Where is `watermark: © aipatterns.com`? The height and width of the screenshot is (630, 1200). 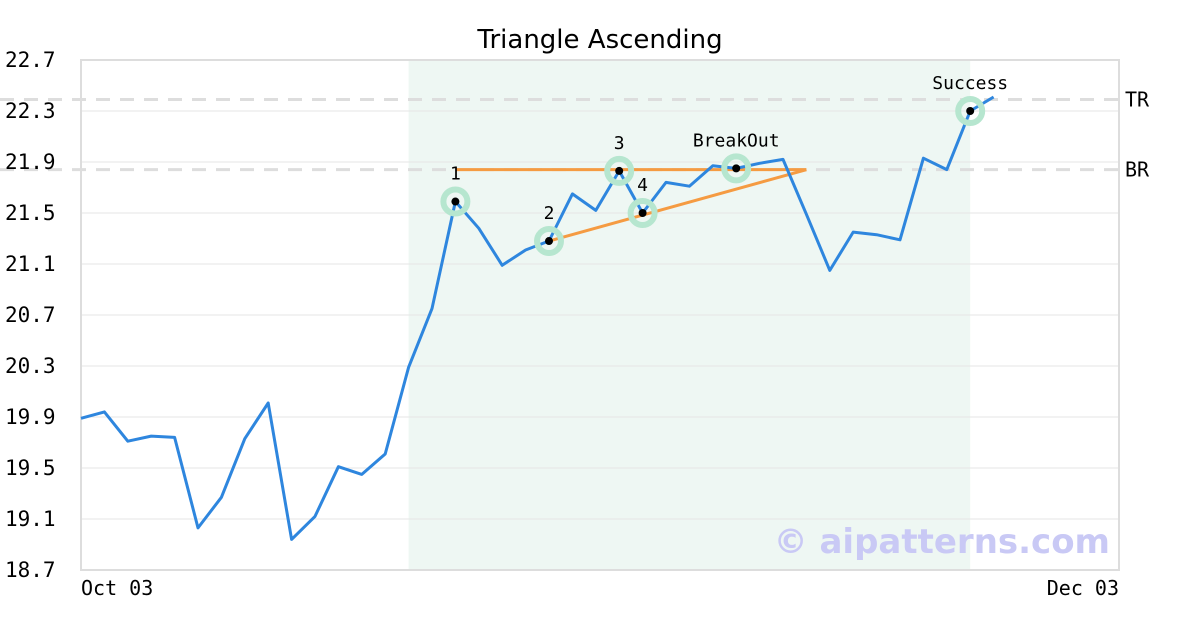 watermark: © aipatterns.com is located at coordinates (942, 542).